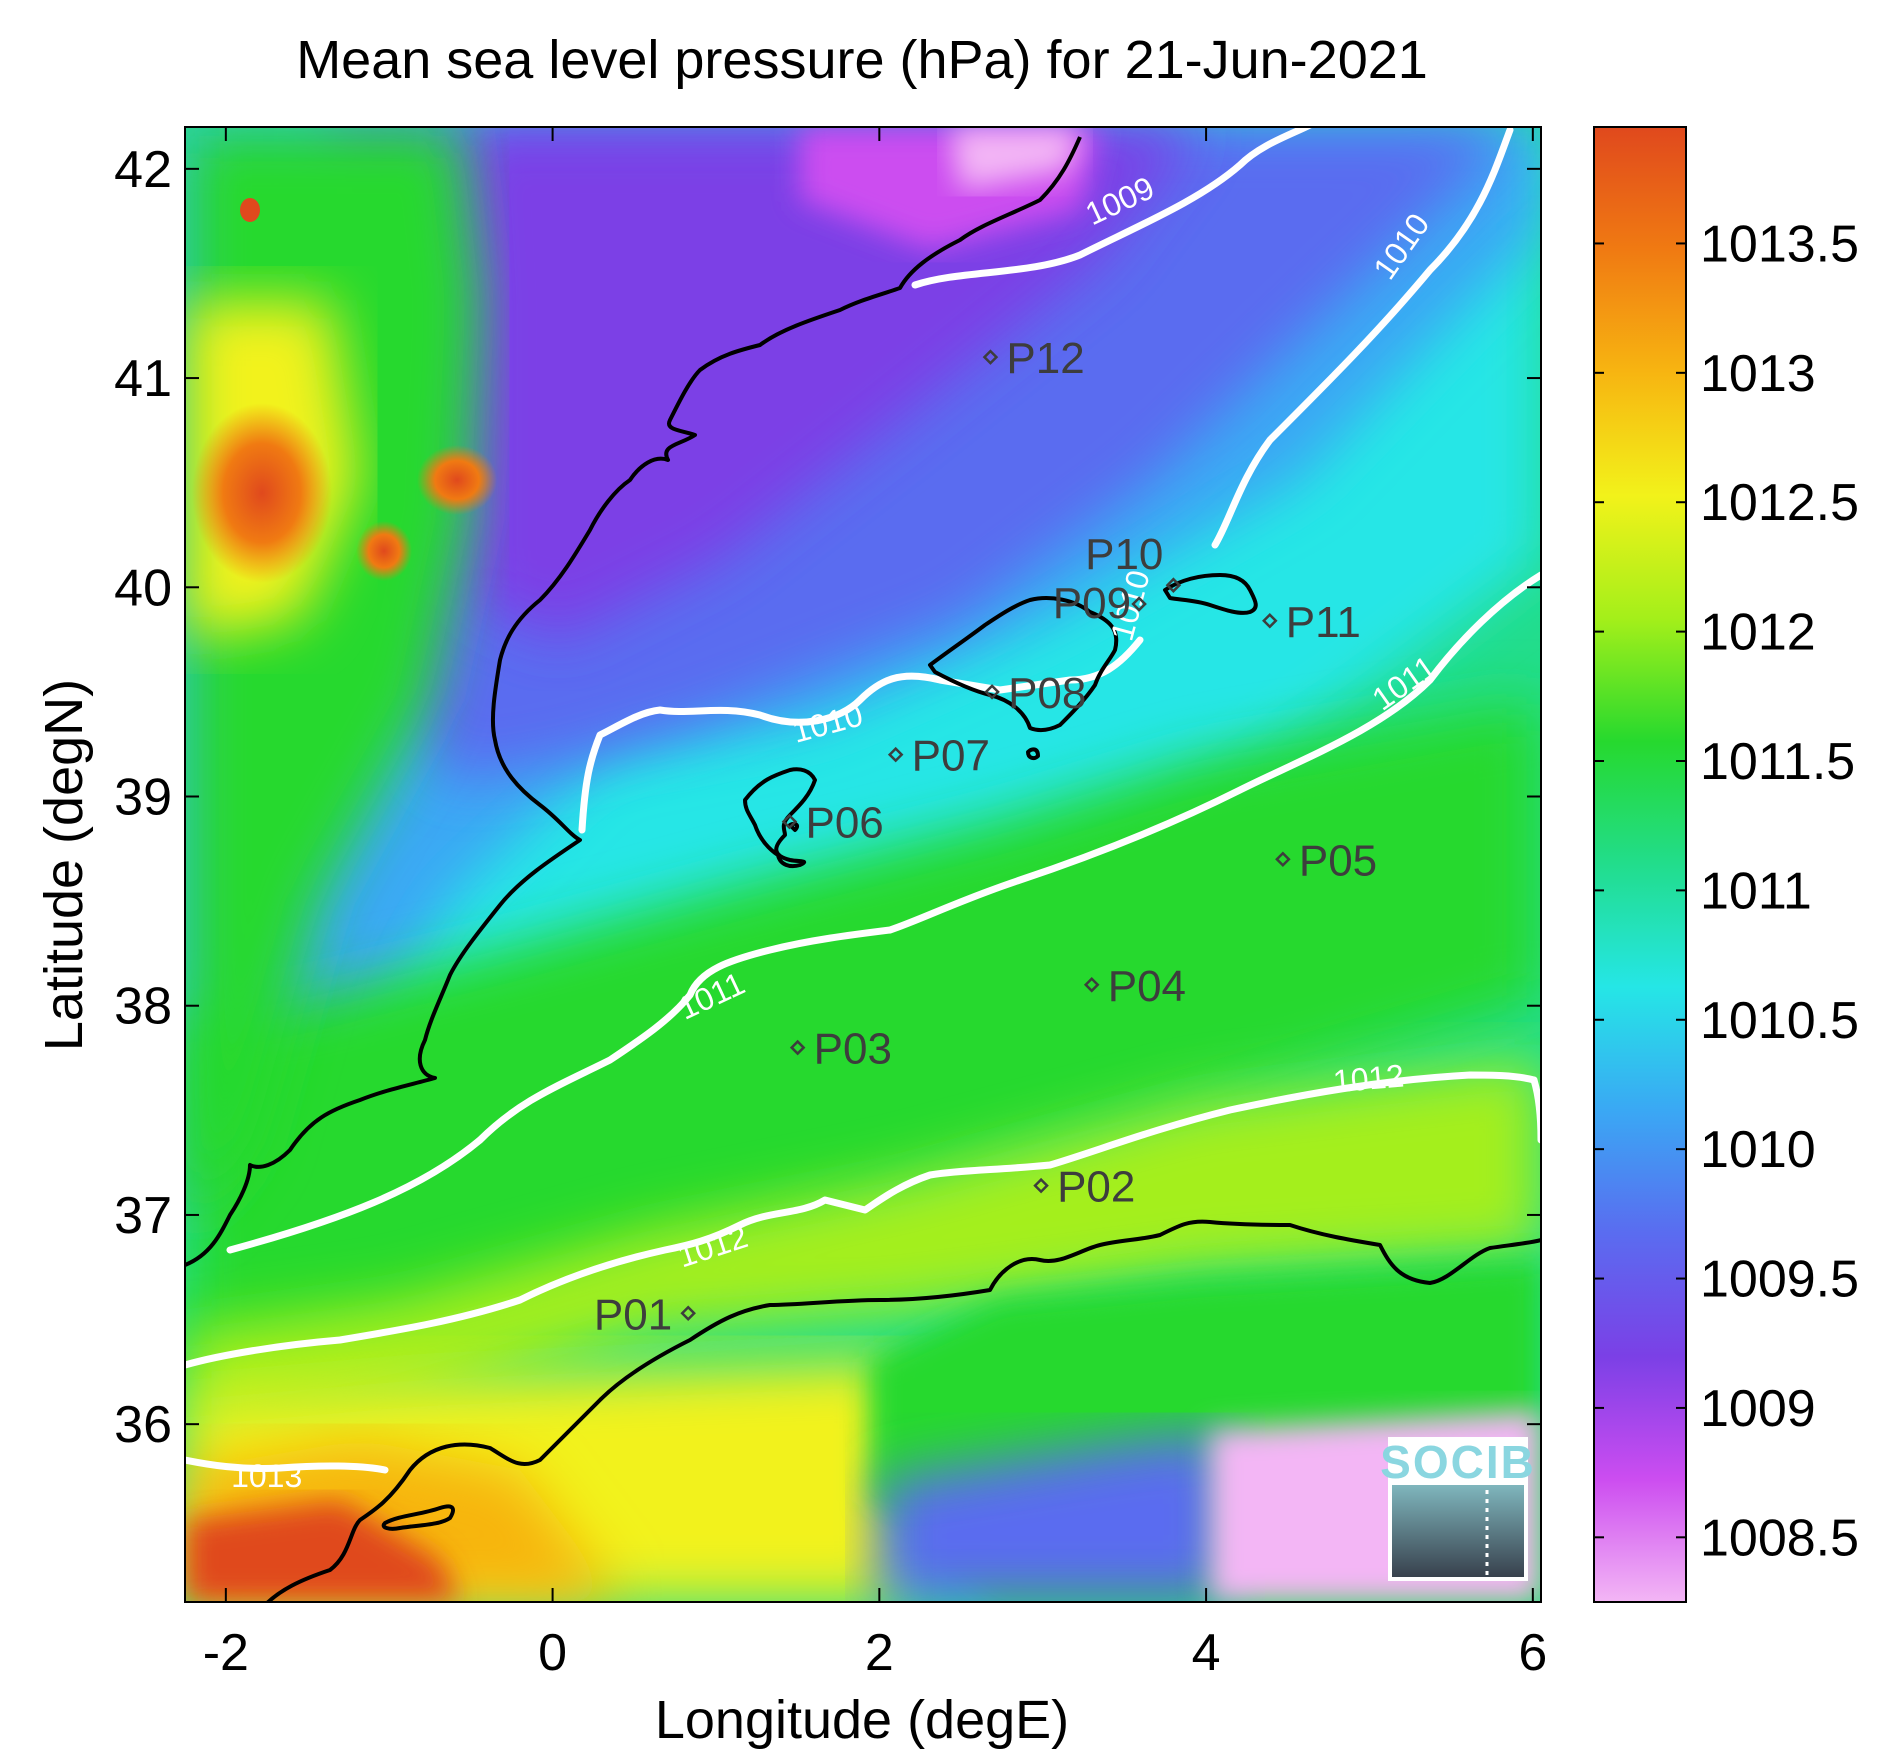 The height and width of the screenshot is (1758, 1904). I want to click on x-tick-label: 6, so click(1532, 1653).